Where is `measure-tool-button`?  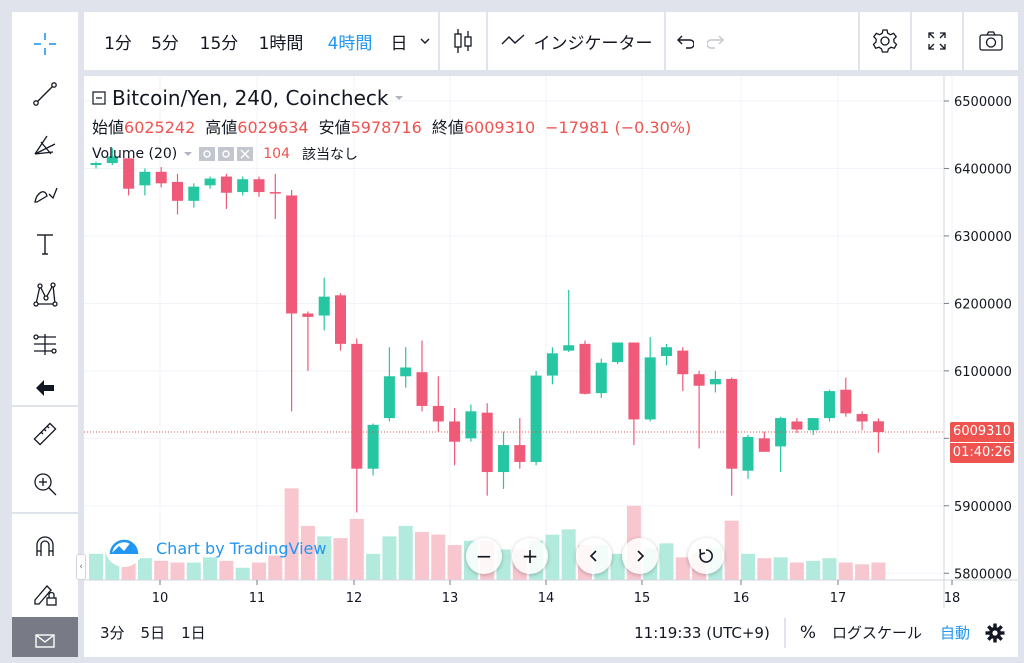
measure-tool-button is located at coordinates (45, 434).